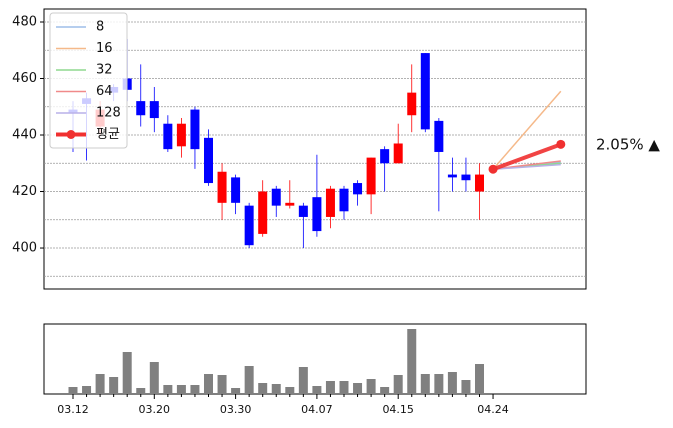  I want to click on y-tick-label: 460, so click(24, 78).